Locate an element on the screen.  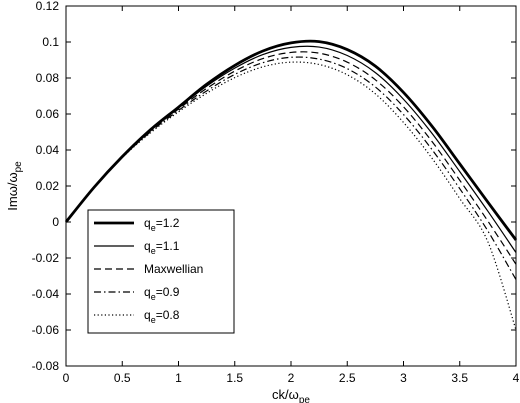
y-tick-label: -0.06 is located at coordinates (46, 330).